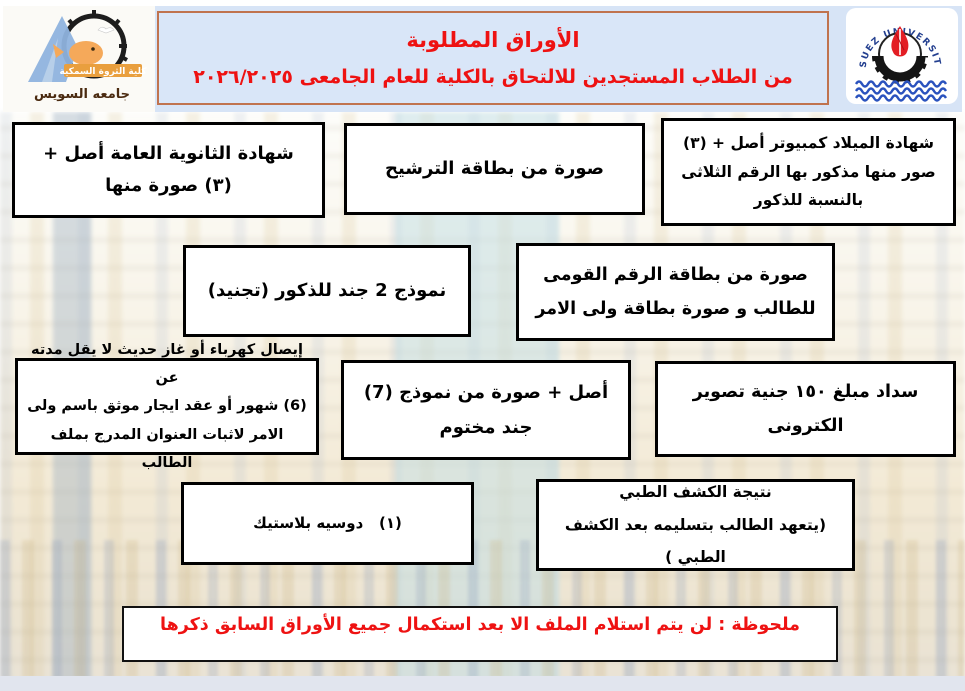 The image size is (965, 691). I want to click on page-title: الأوراق المطلوبة, so click(493, 39).